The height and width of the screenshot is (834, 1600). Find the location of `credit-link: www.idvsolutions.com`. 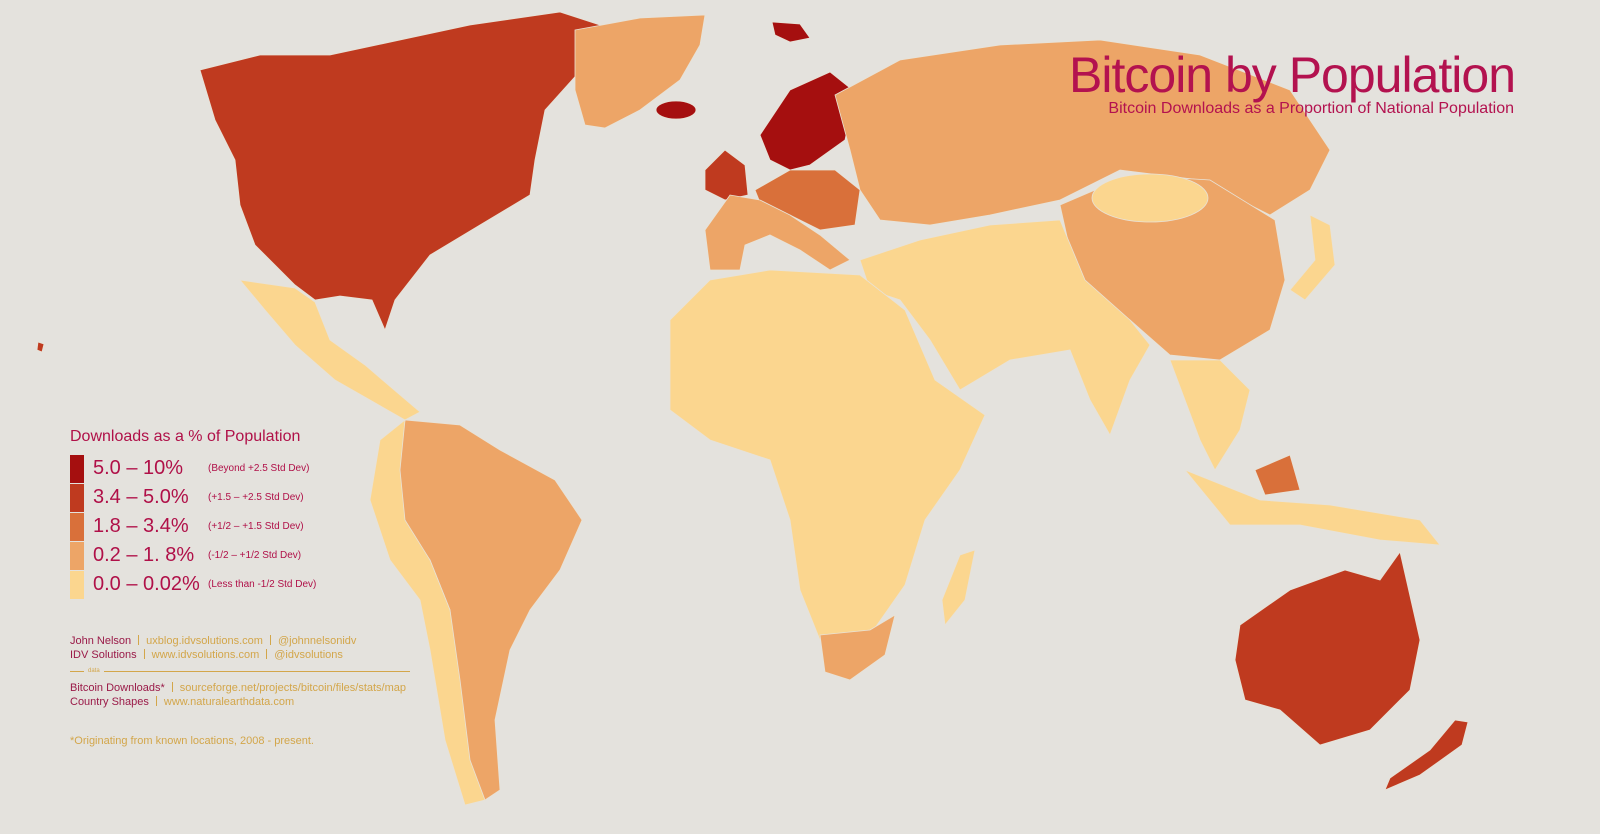

credit-link: www.idvsolutions.com is located at coordinates (198, 655).